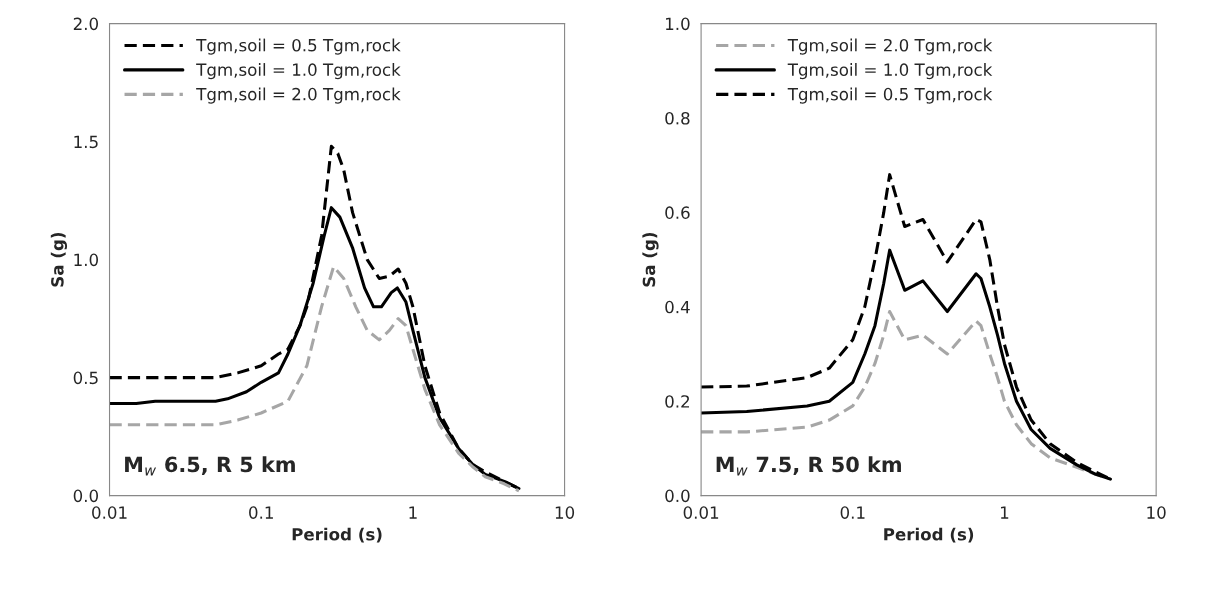 This screenshot has width=1217, height=590. Describe the element at coordinates (85, 378) in the screenshot. I see `y-tick-label: 0.5` at that location.